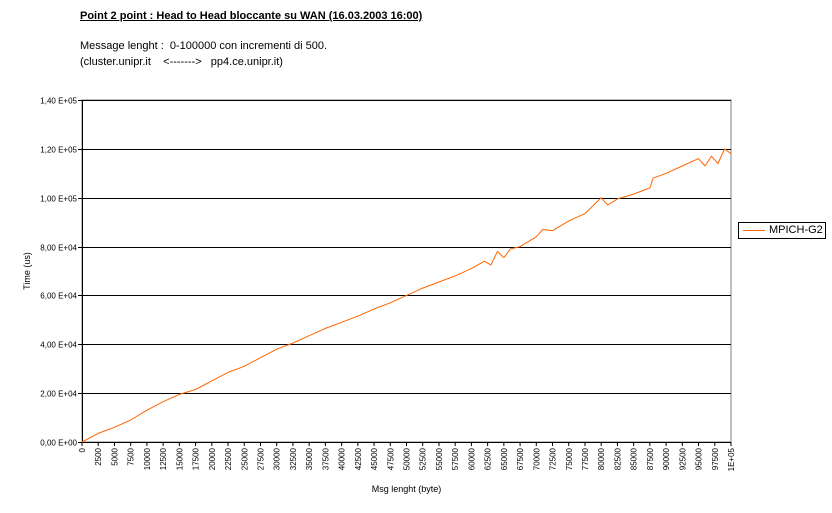 This screenshot has height=513, width=832. Describe the element at coordinates (634, 458) in the screenshot. I see `x-tick-label: 85000` at that location.